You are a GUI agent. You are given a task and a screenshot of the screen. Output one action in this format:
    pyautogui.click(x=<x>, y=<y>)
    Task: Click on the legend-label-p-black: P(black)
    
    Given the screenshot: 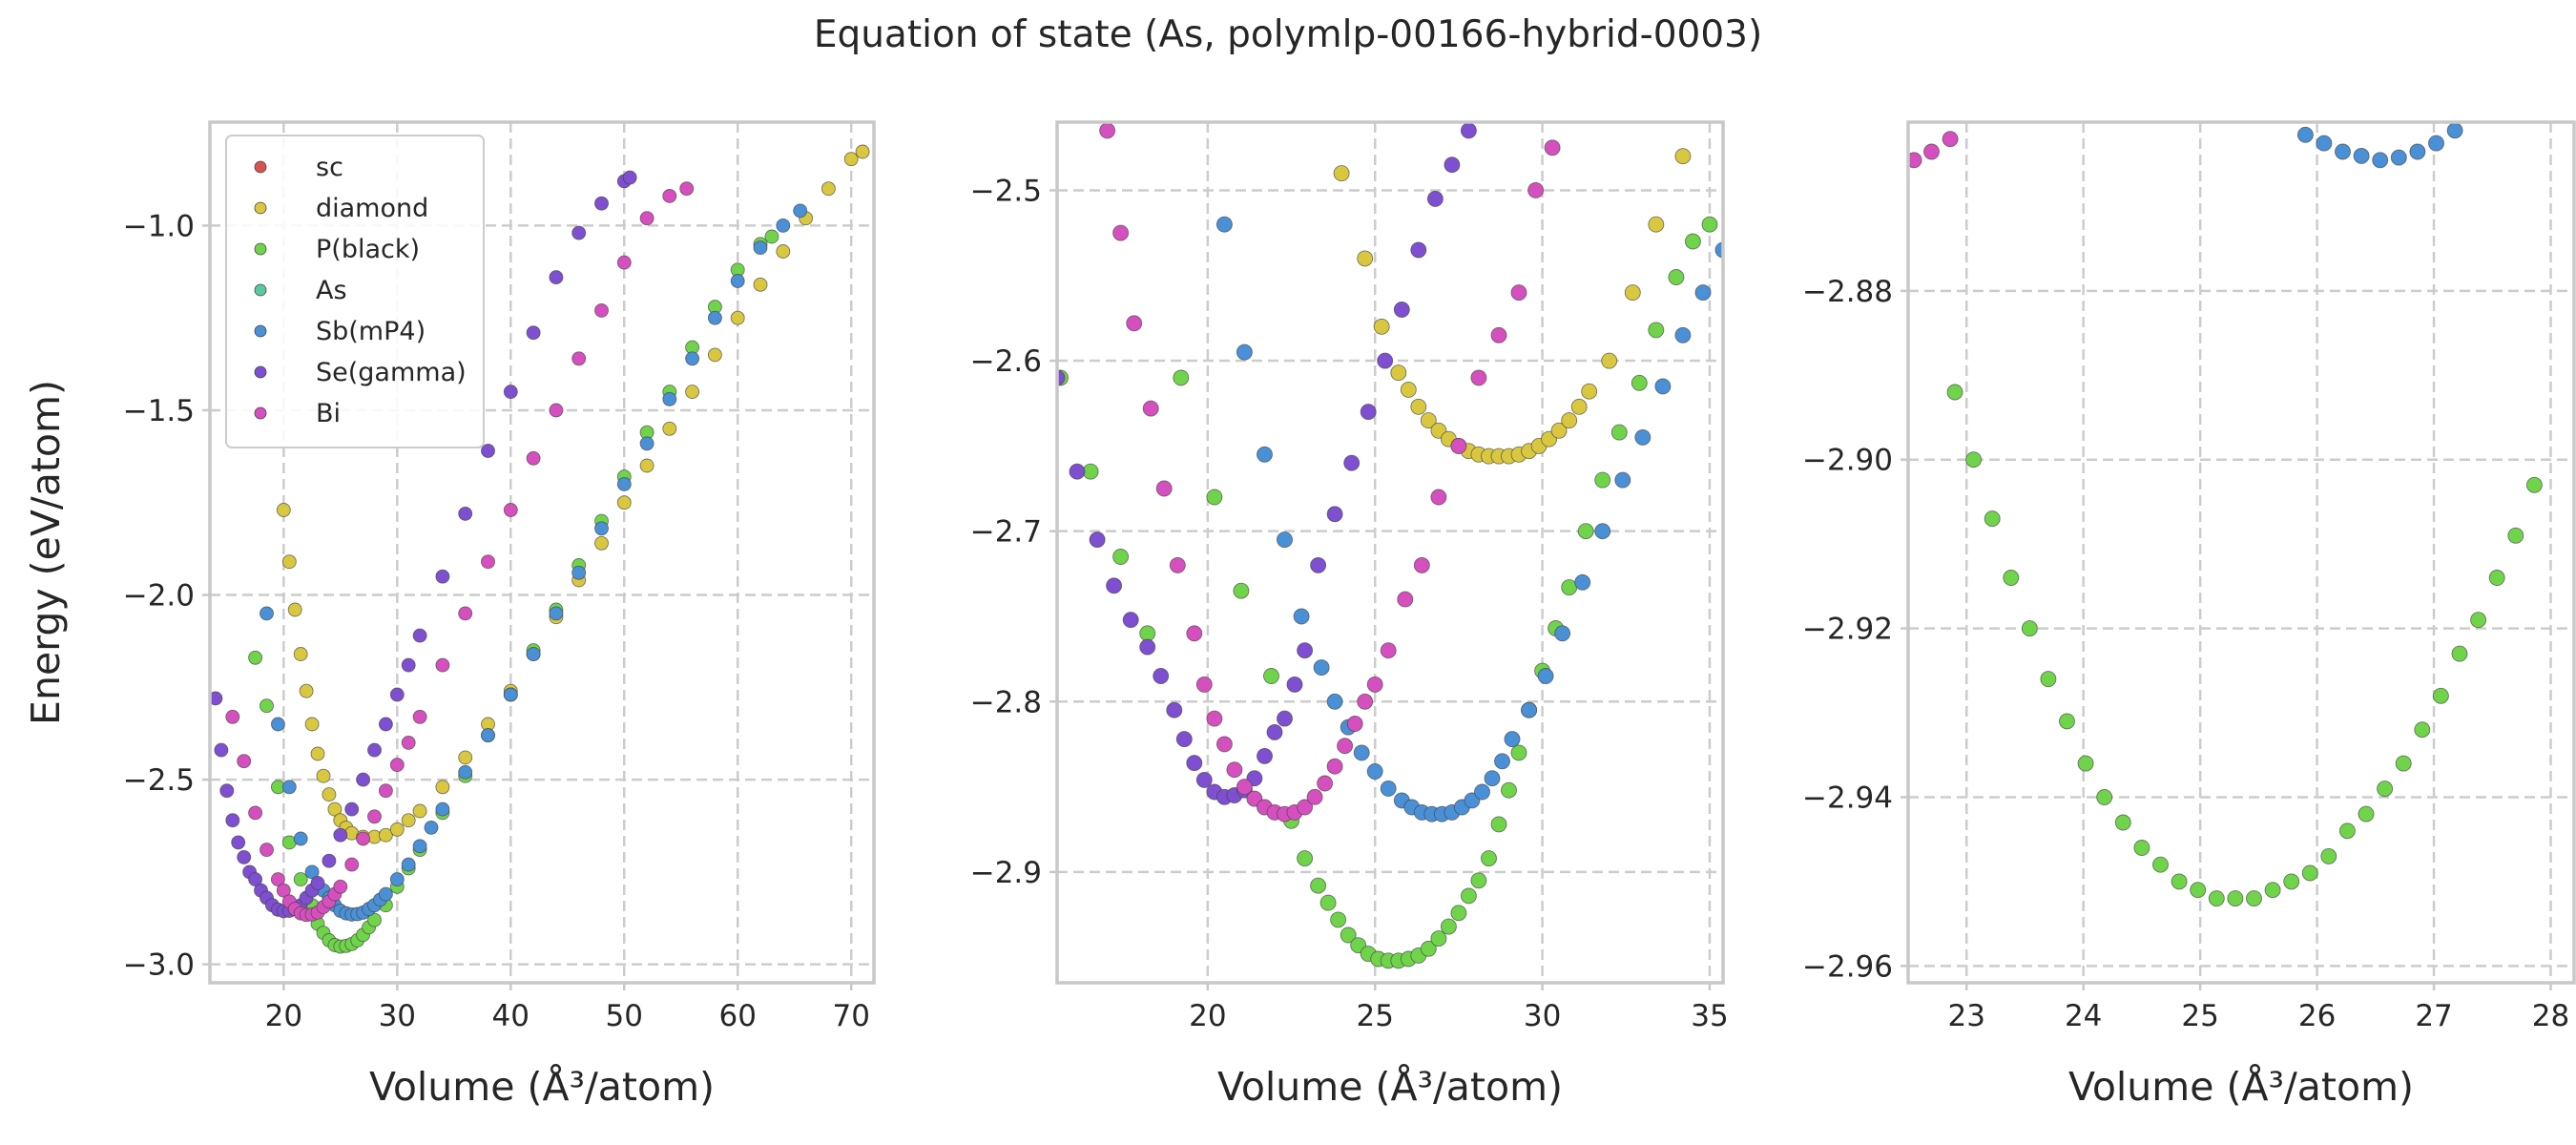 What is the action you would take?
    pyautogui.click(x=368, y=250)
    